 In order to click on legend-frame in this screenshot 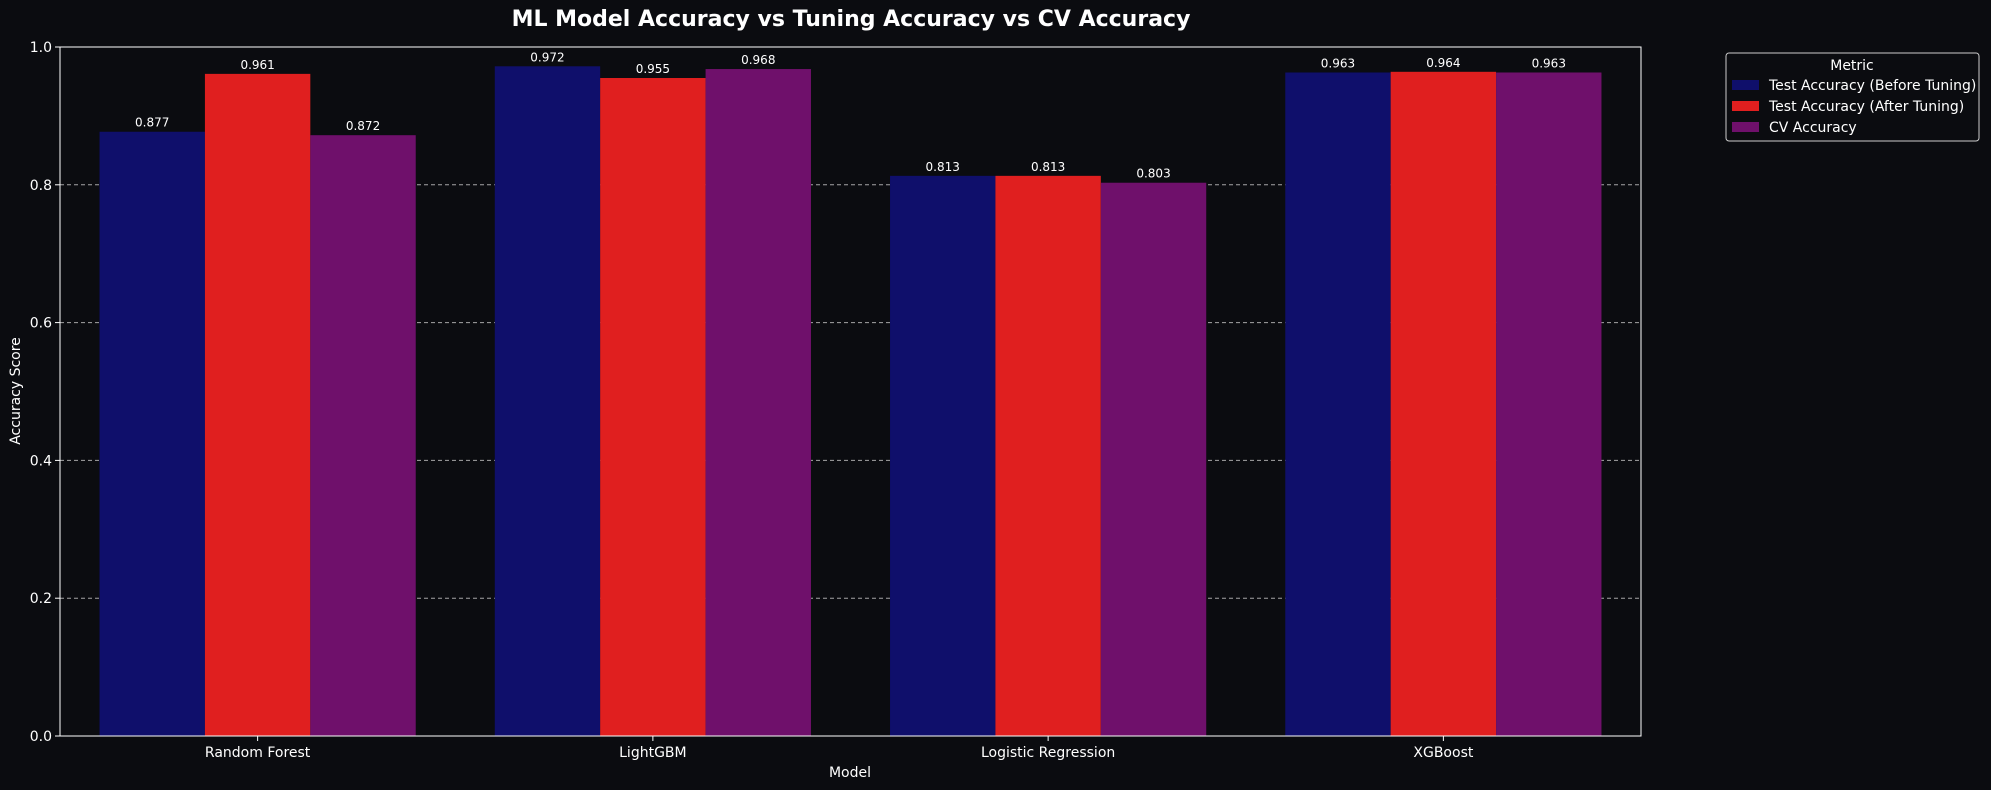, I will do `click(1852, 97)`.